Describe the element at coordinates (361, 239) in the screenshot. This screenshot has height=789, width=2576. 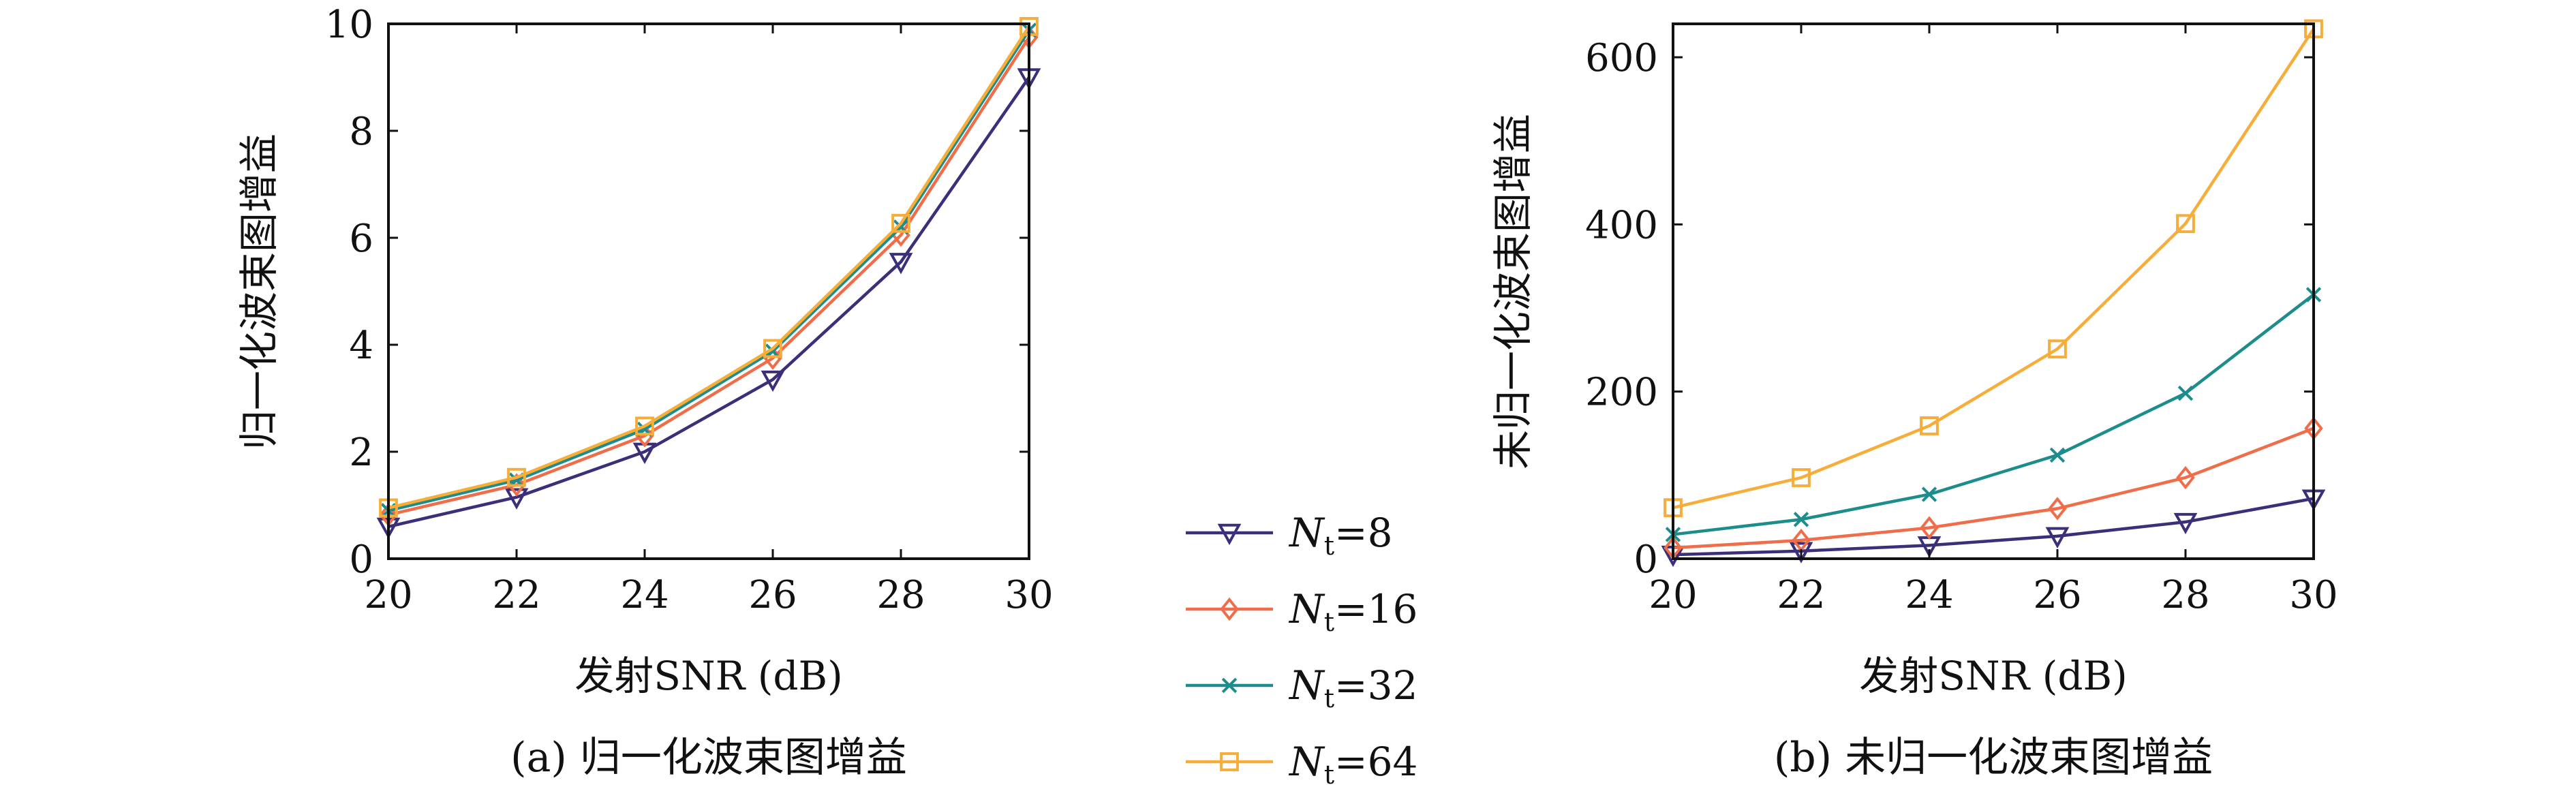
I see `a-ytick-label: 6` at that location.